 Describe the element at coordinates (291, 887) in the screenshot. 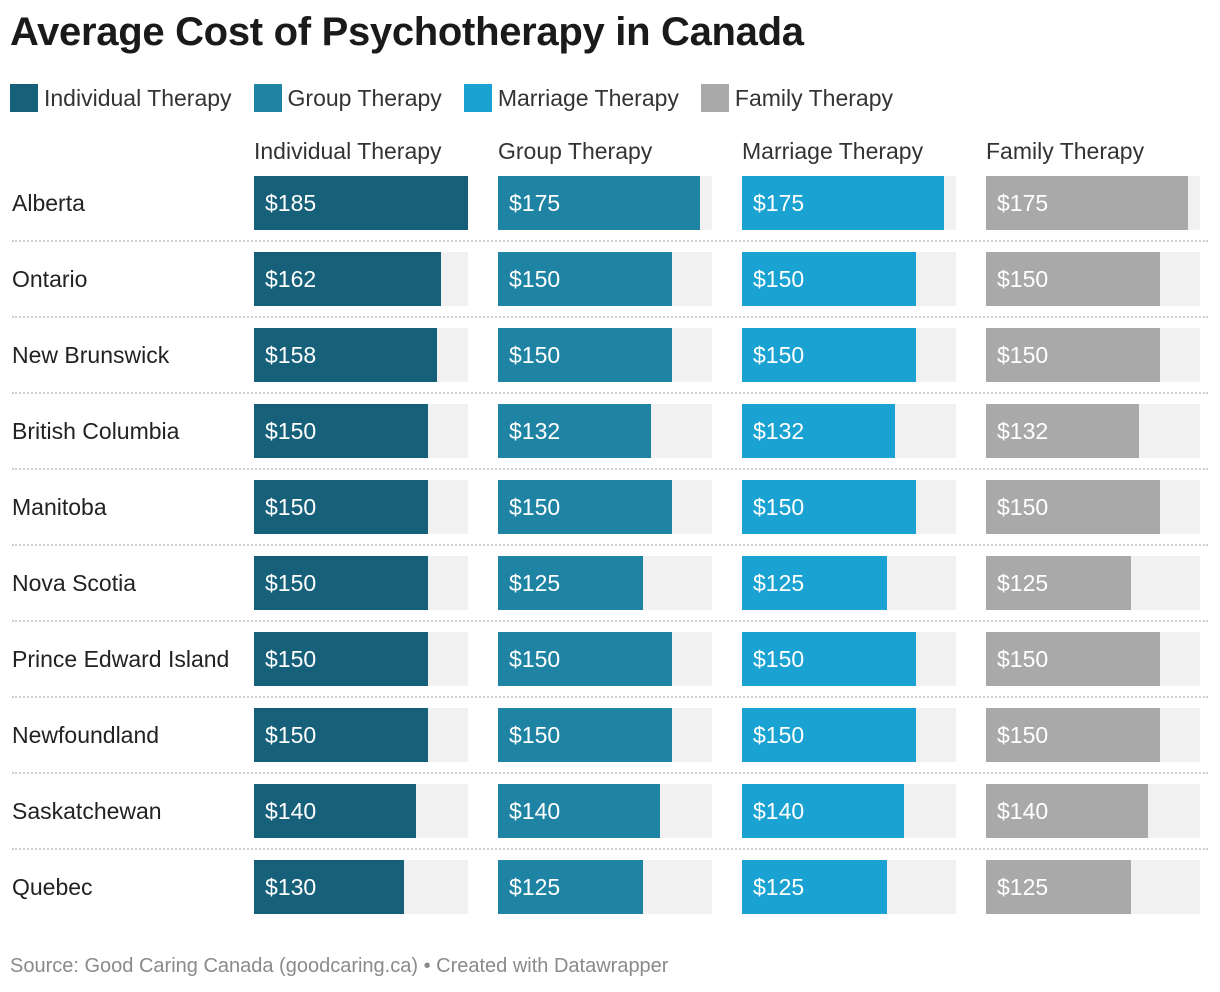

I see `bar-value-label: $130` at that location.